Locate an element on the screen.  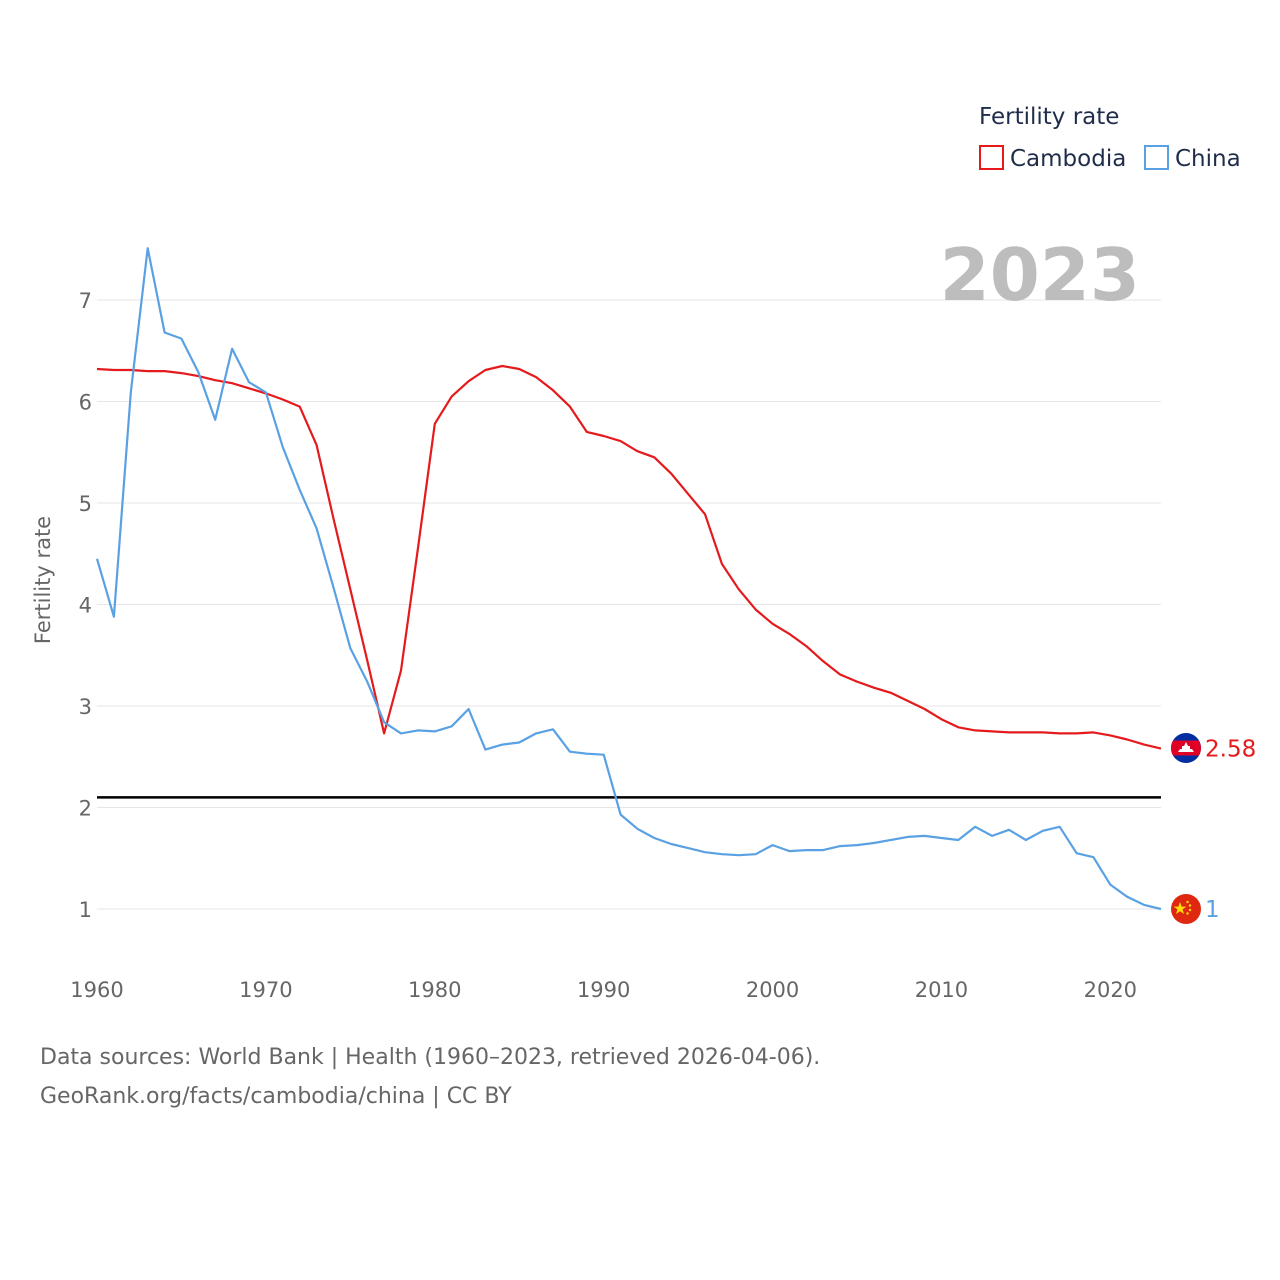
x-tick-label: 2020 is located at coordinates (1110, 990).